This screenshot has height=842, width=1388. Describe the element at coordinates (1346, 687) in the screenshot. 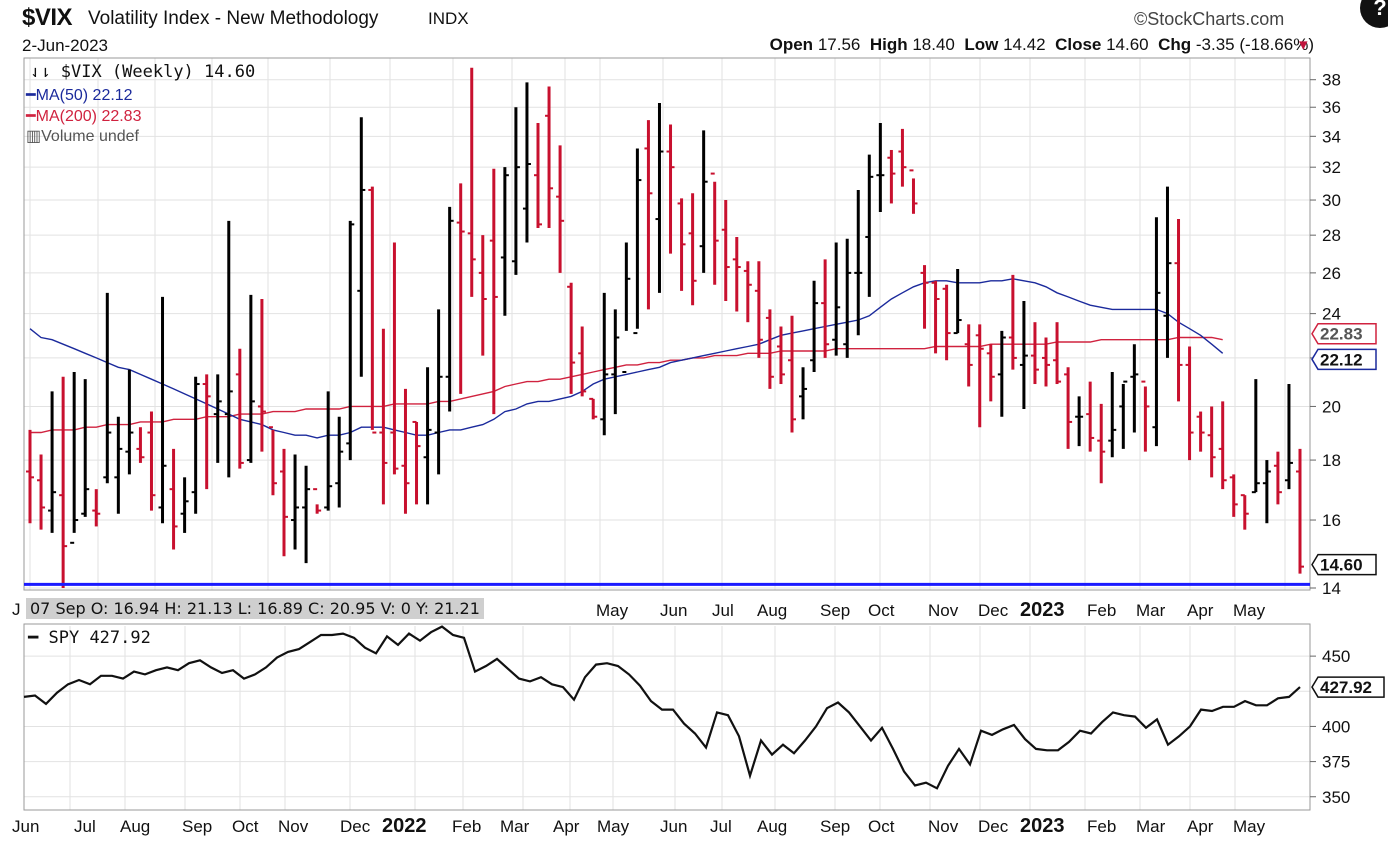

I see `spy-last-value-badge-text: 427.92` at that location.